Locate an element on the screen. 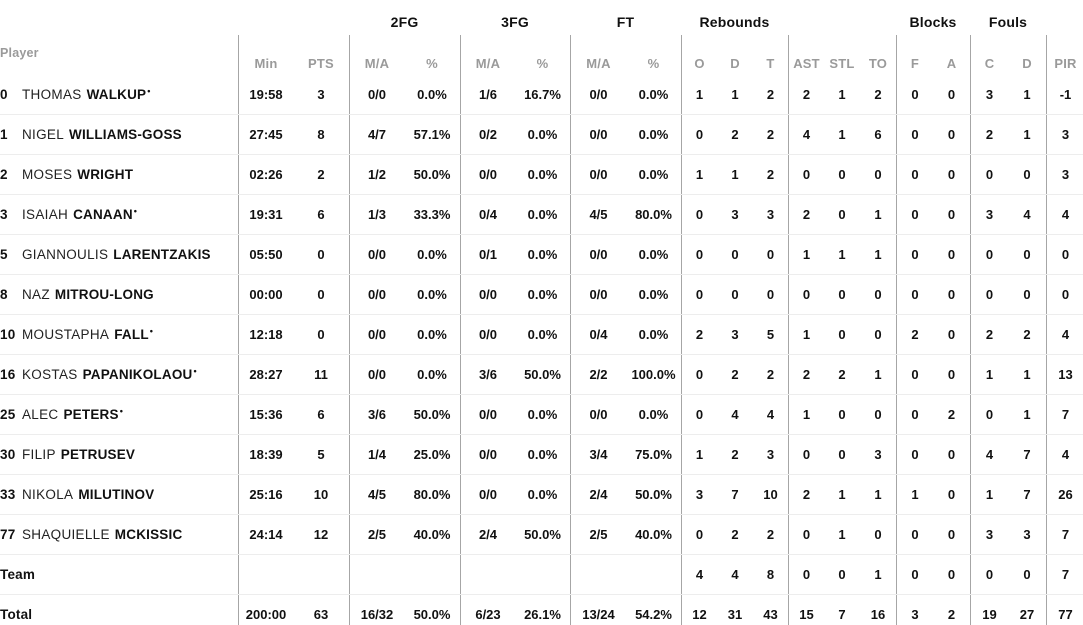 The height and width of the screenshot is (625, 1083). stat-stl: 2 is located at coordinates (842, 374).